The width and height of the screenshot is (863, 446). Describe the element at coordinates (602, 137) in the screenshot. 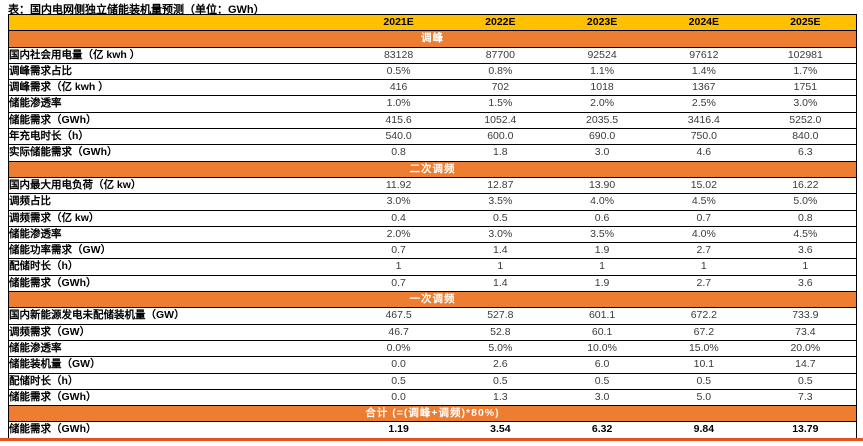

I see `cell-value: 690.0` at that location.